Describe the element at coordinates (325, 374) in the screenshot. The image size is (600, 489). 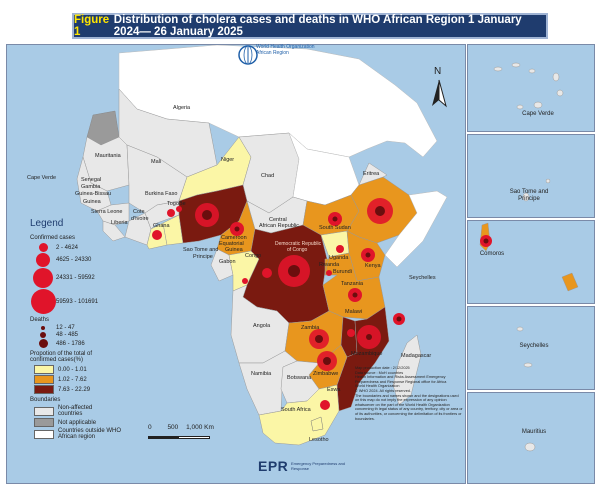
I see `label-zimbabwe: Zimbabwe` at that location.